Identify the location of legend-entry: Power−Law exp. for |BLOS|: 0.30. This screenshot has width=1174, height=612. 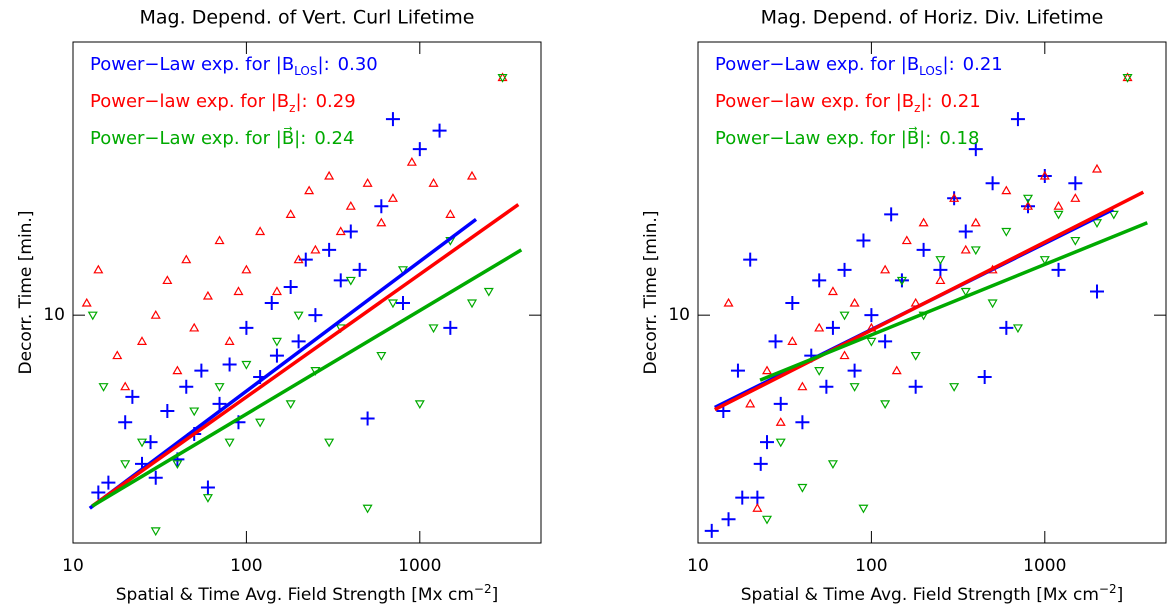
(234, 66).